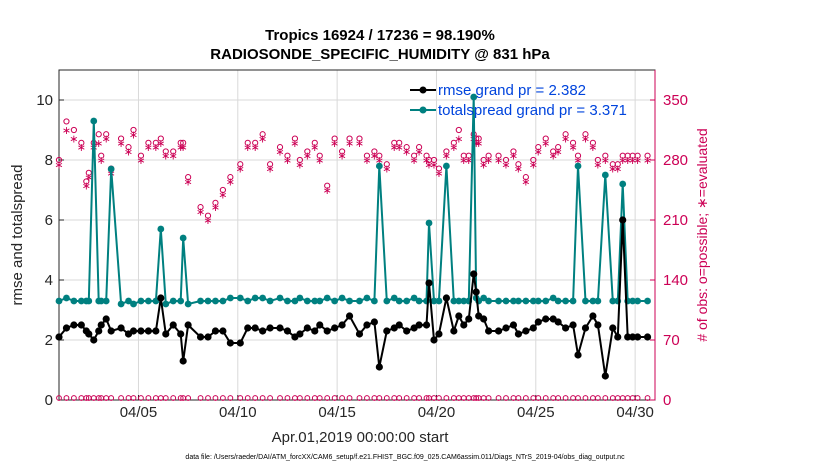 The width and height of the screenshot is (830, 470). Describe the element at coordinates (671, 340) in the screenshot. I see `y-right-tick-label: 70` at that location.